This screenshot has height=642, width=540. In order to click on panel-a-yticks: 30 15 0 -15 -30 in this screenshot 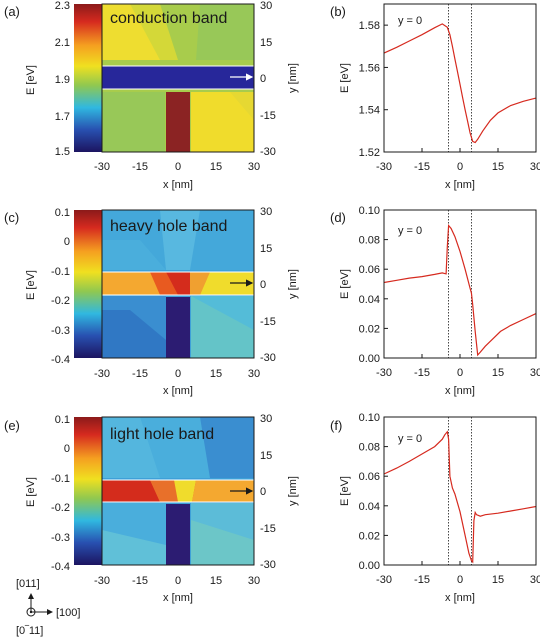, I will do `click(268, 79)`.